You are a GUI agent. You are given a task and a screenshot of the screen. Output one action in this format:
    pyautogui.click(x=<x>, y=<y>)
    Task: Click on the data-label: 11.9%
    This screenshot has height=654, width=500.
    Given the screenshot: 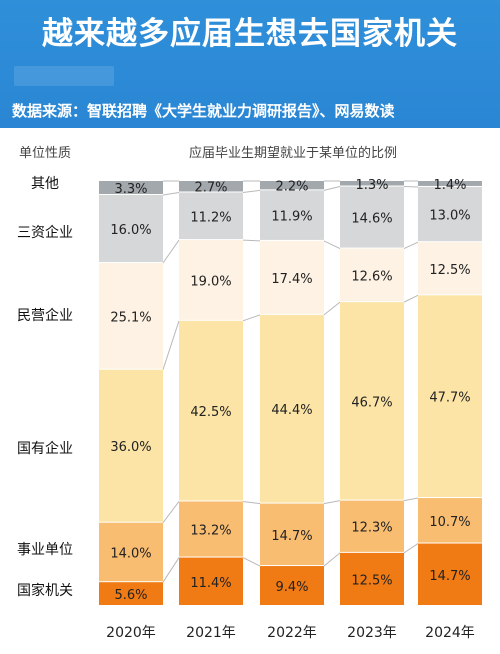 What is the action you would take?
    pyautogui.click(x=291, y=217)
    